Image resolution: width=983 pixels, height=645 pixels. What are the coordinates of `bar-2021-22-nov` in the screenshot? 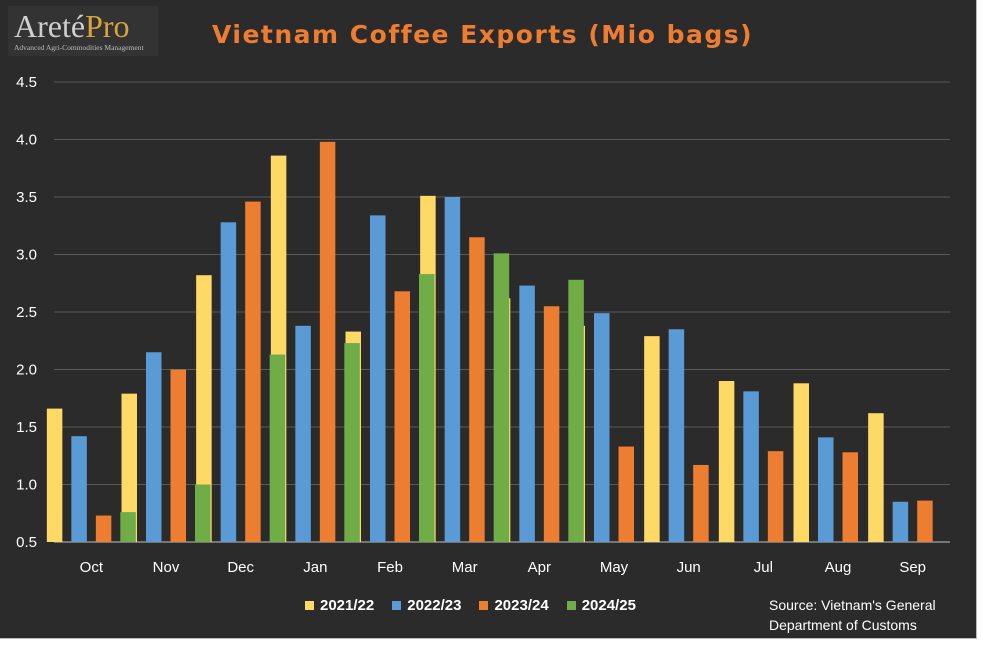 It's located at (129, 467).